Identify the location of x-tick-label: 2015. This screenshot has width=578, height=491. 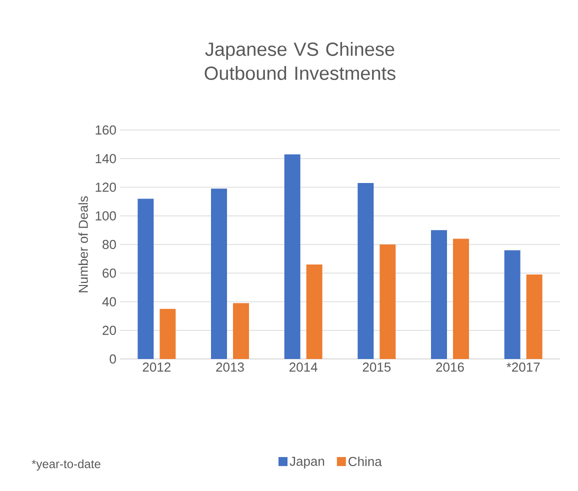
(376, 367).